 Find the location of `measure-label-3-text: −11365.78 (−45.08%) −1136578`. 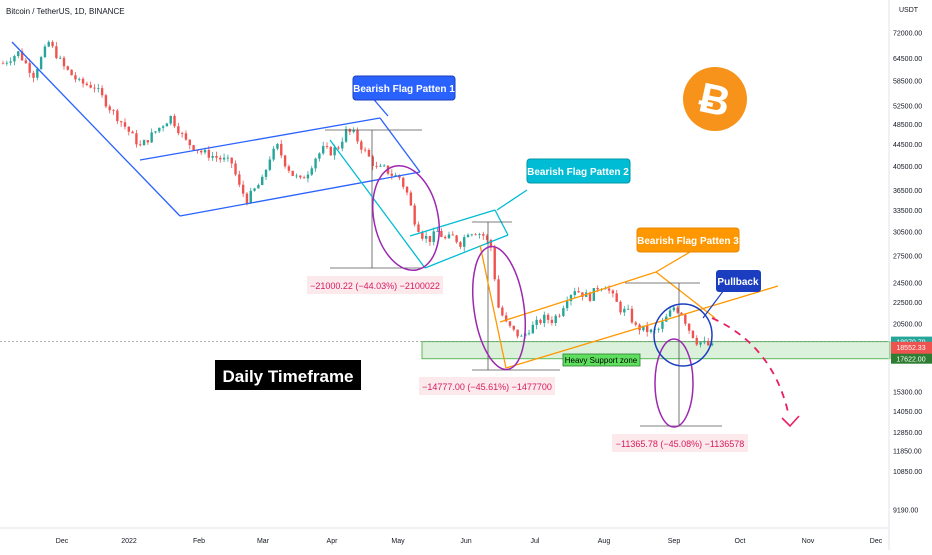

measure-label-3-text: −11365.78 (−45.08%) −1136578 is located at coordinates (680, 444).